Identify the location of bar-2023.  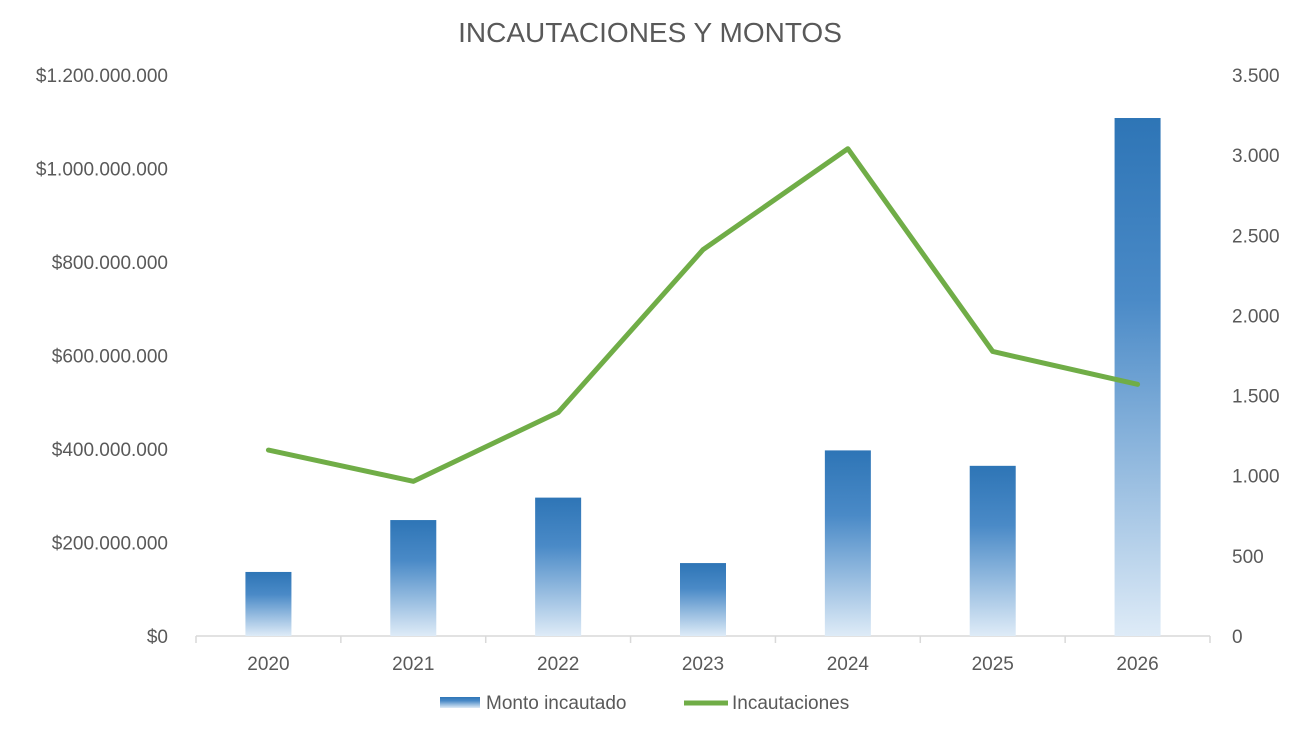
(703, 599).